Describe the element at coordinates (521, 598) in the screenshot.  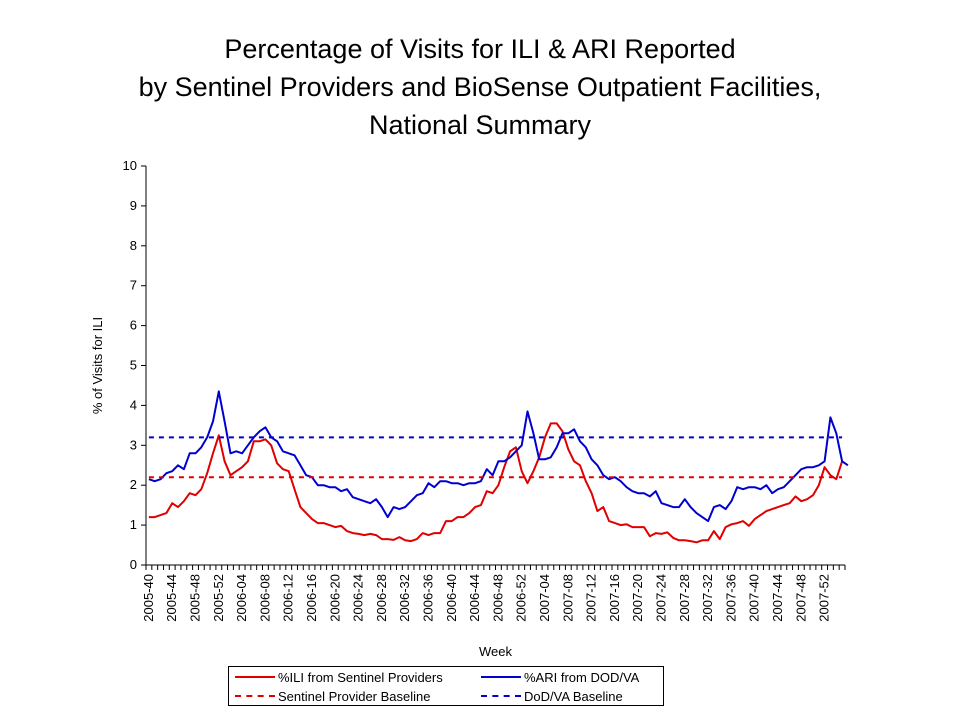
I see `x-tick-label: 2006-52` at that location.